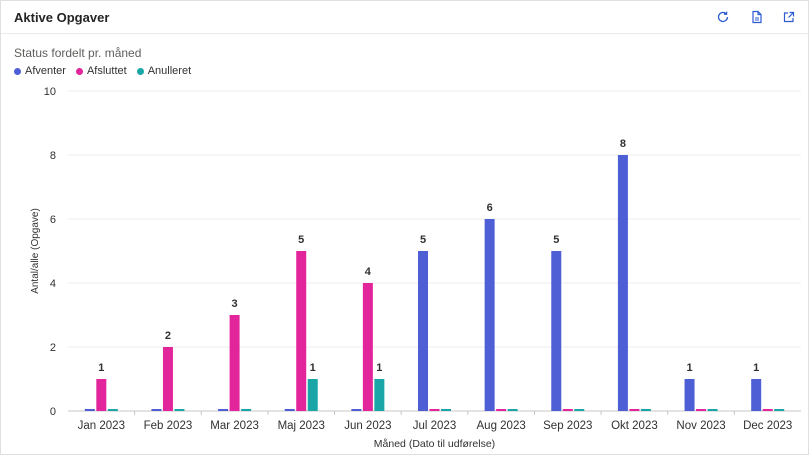 This screenshot has width=809, height=455. What do you see at coordinates (168, 336) in the screenshot?
I see `data-label: 2` at bounding box center [168, 336].